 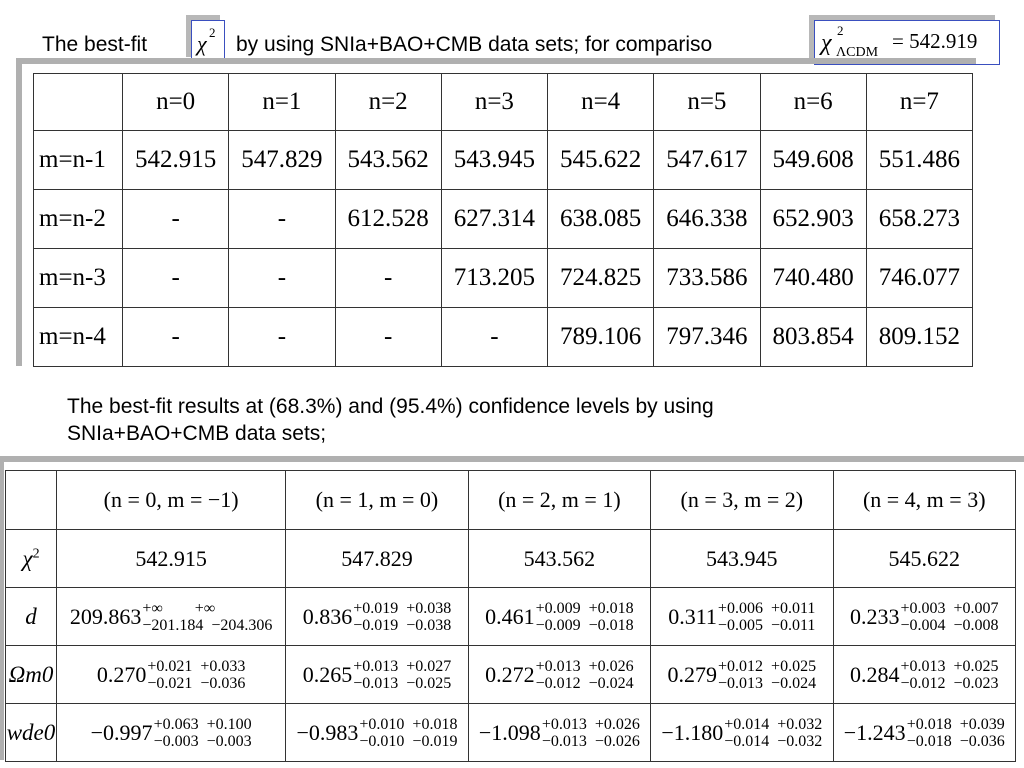 What do you see at coordinates (707, 160) in the screenshot?
I see `table1-cell: 547.617` at bounding box center [707, 160].